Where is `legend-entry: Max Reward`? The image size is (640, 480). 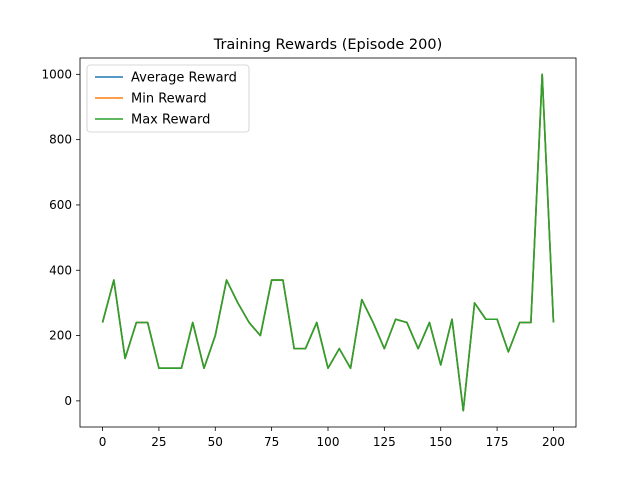 legend-entry: Max Reward is located at coordinates (170, 120).